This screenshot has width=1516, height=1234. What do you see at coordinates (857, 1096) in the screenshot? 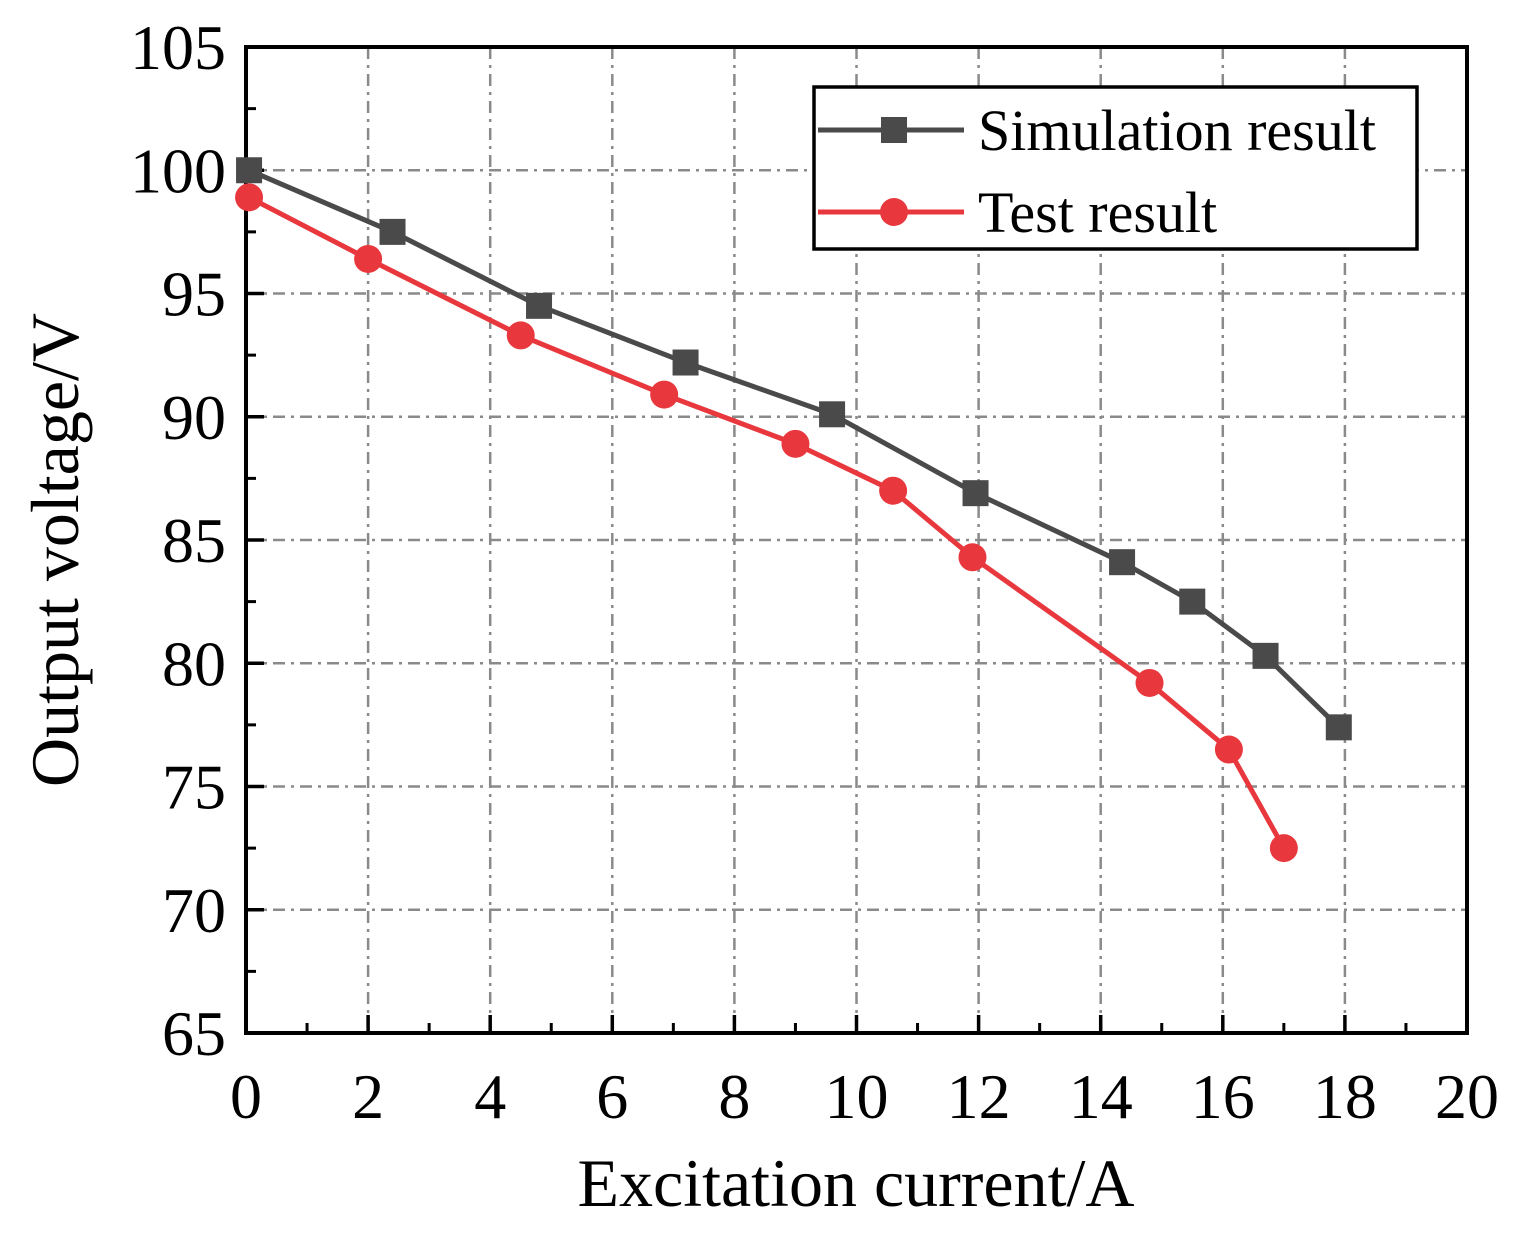
I see `x-tick-label: 10` at bounding box center [857, 1096].